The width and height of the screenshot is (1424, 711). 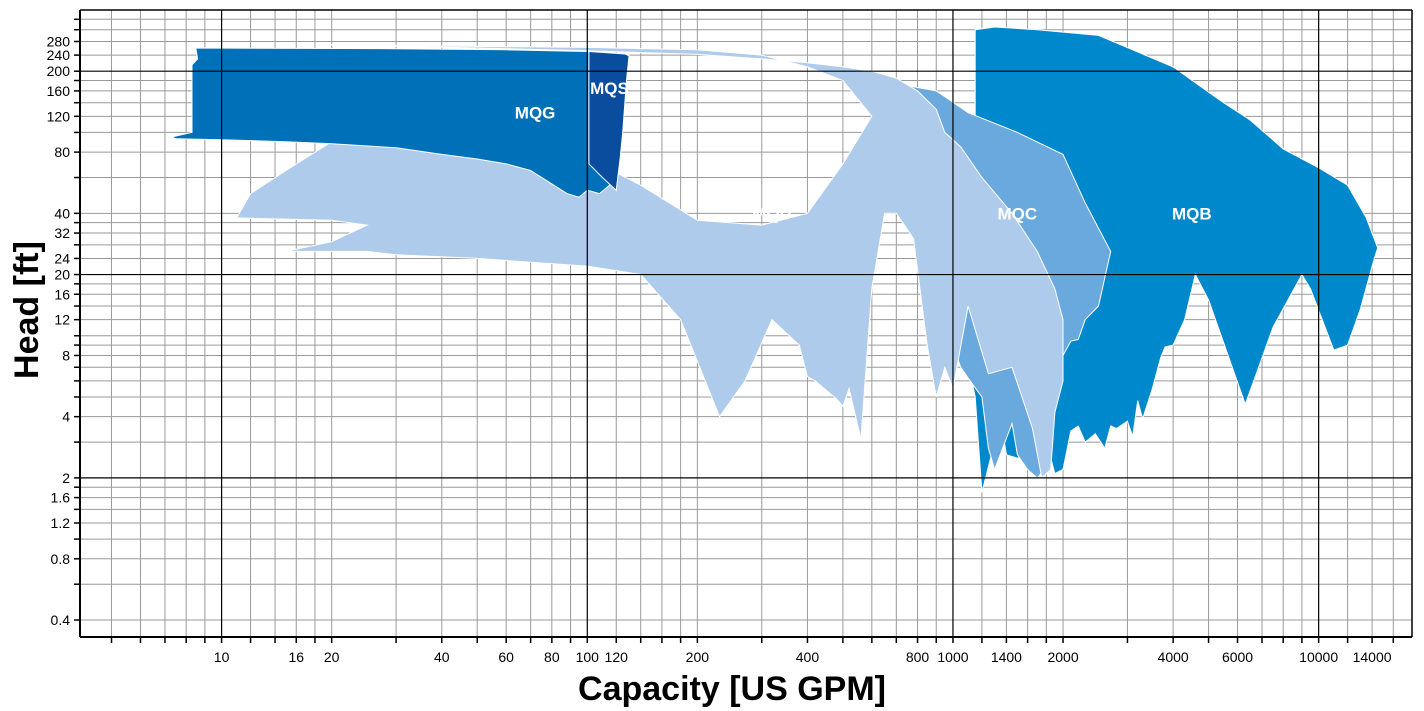 I want to click on x-axis-title: Capacity [US GPM], so click(x=732, y=689).